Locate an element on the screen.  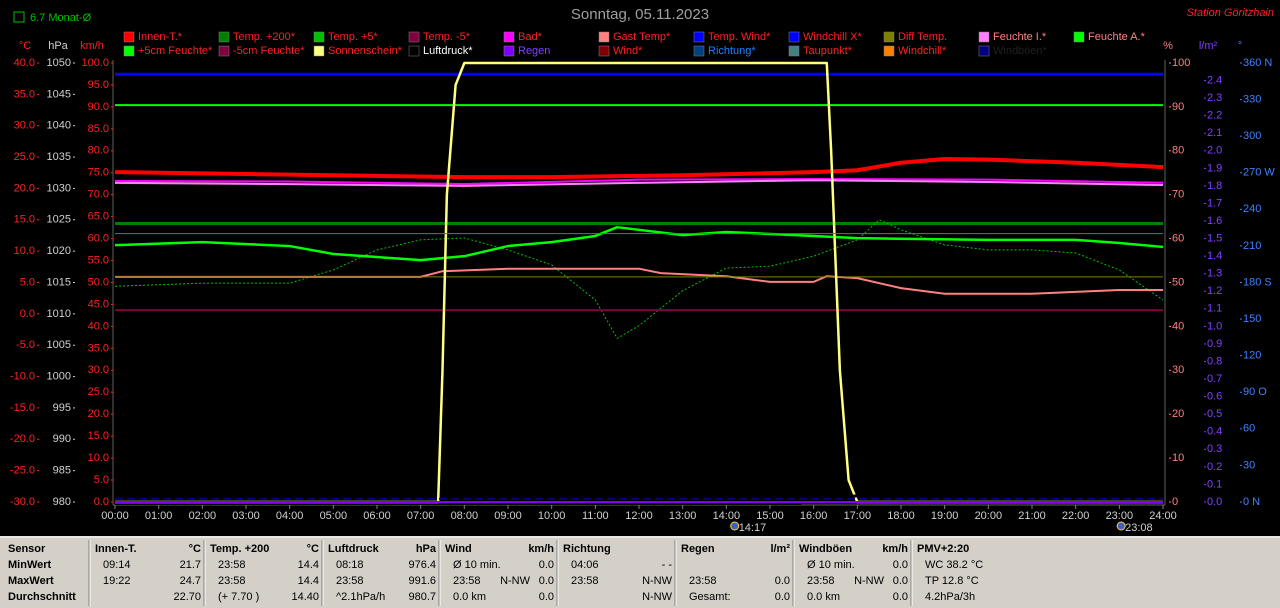
legend-label: Richtung* is located at coordinates (732, 51).